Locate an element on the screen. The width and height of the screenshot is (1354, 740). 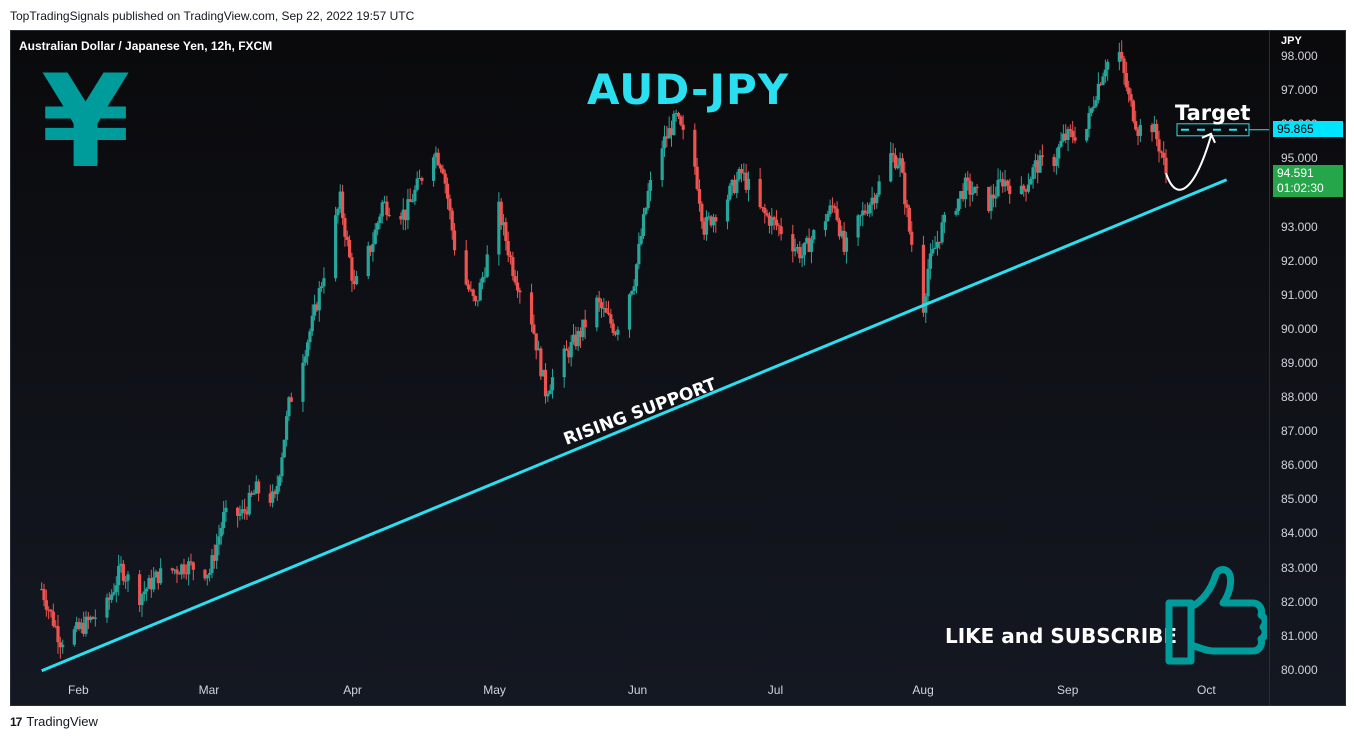
x-tick-label: Jul is located at coordinates (775, 690).